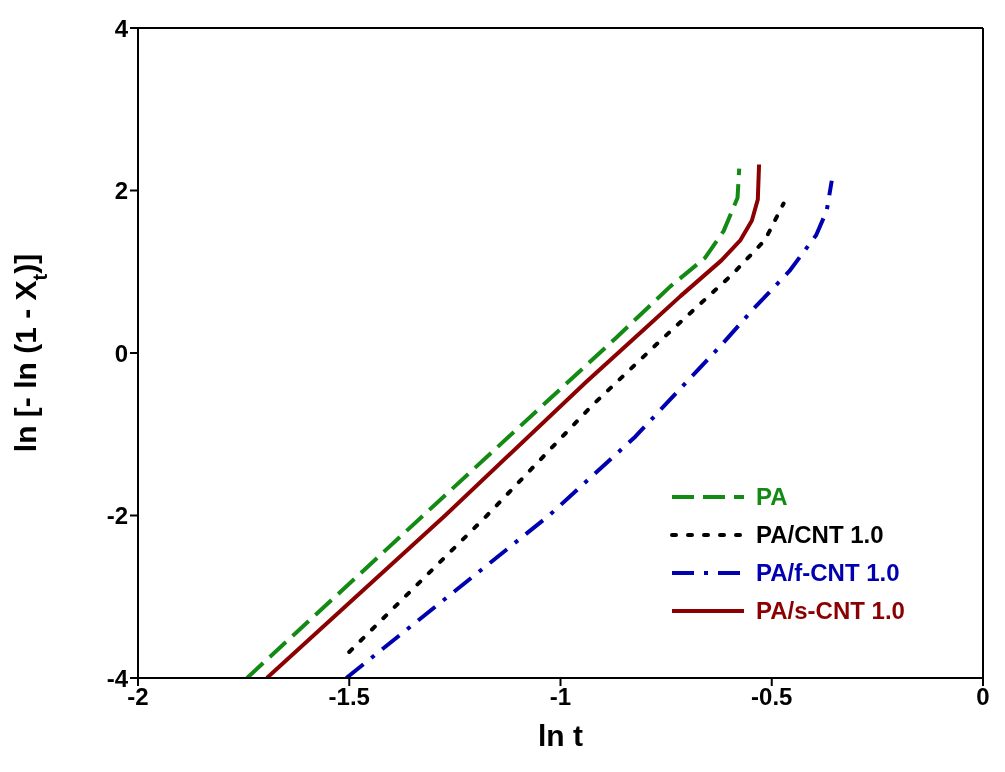 The image size is (1005, 772). What do you see at coordinates (121, 191) in the screenshot?
I see `y-tick-label: 2` at bounding box center [121, 191].